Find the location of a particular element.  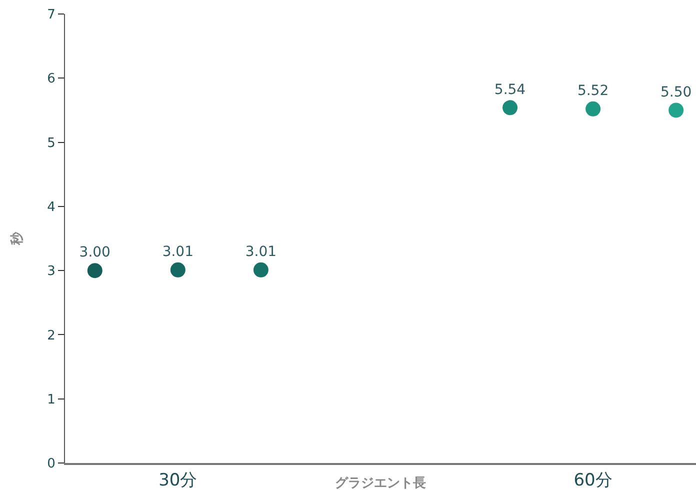

x-tick-label: 60分 is located at coordinates (593, 480).